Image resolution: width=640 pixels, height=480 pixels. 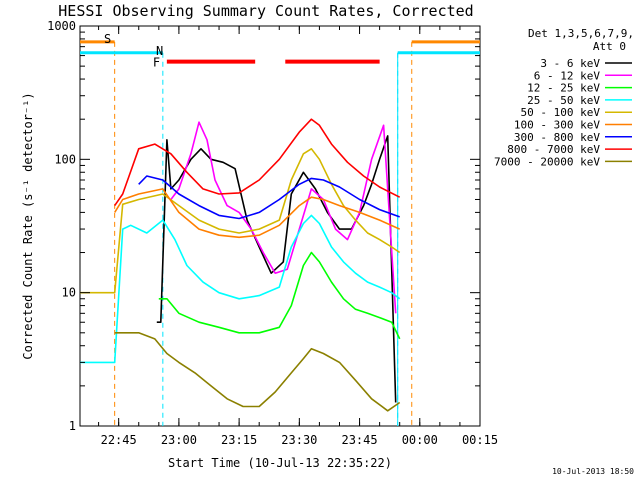 What do you see at coordinates (359, 440) in the screenshot?
I see `x-tick-label: 23:45` at bounding box center [359, 440].